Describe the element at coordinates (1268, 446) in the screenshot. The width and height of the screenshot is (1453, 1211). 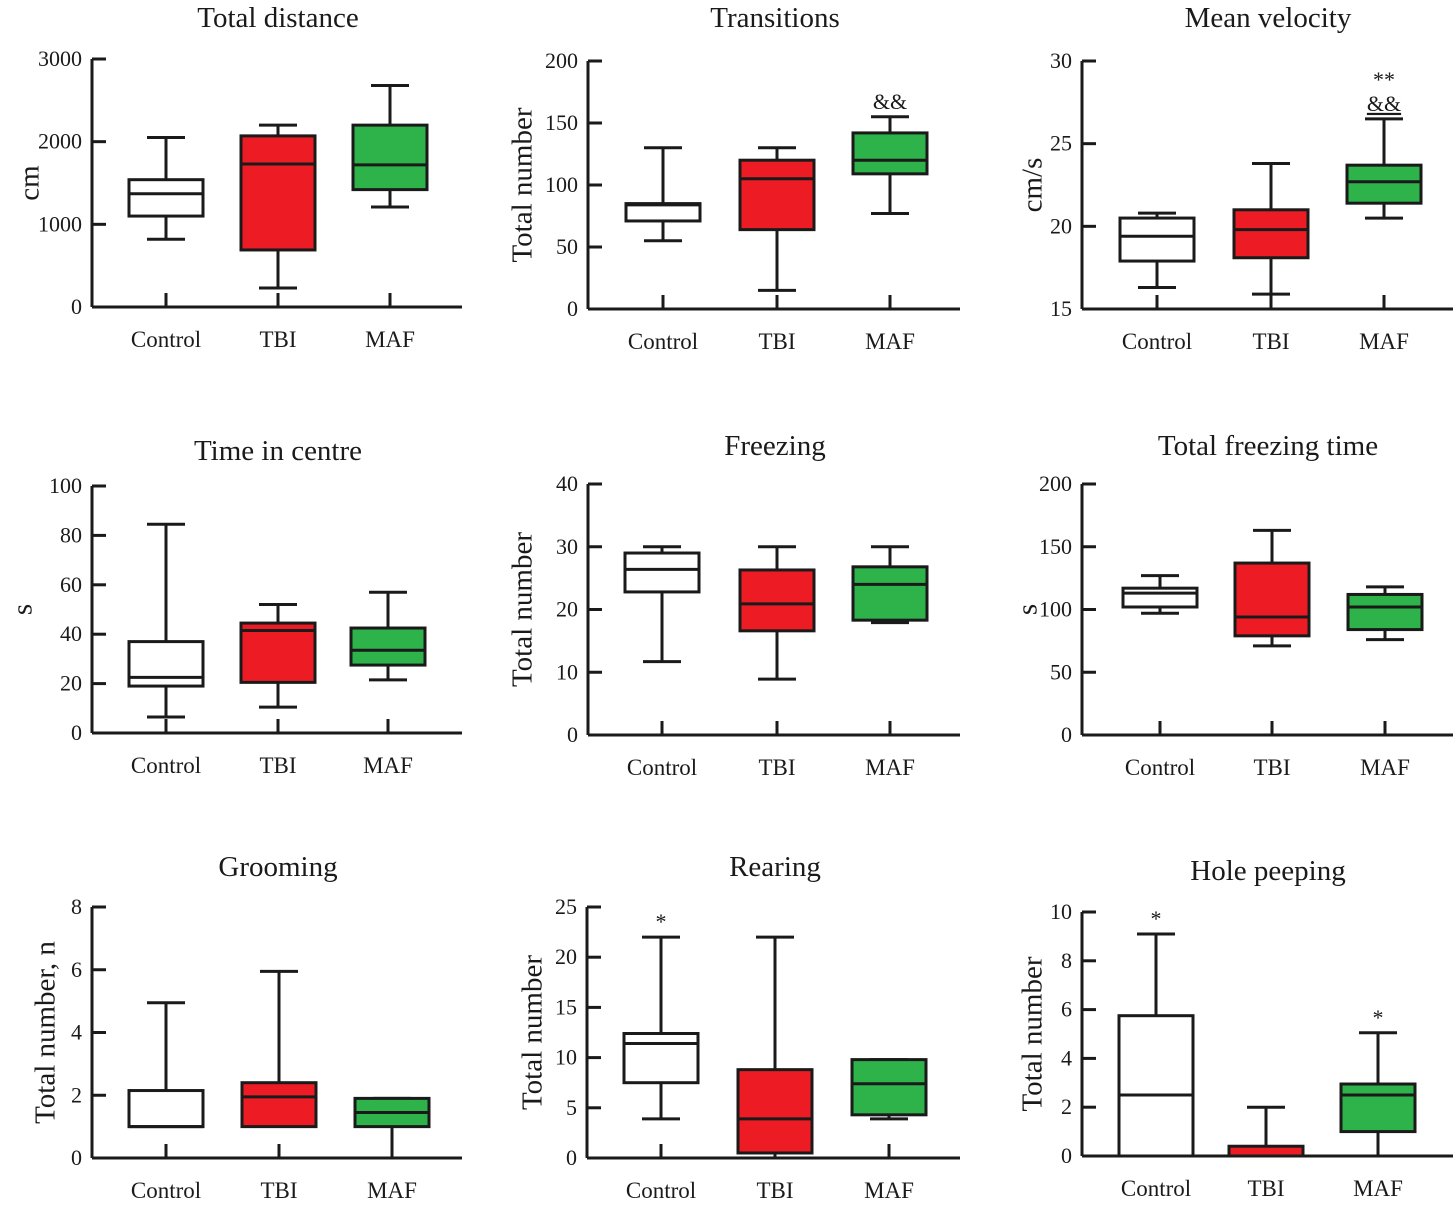
I see `chart-title: Total freezing time` at that location.